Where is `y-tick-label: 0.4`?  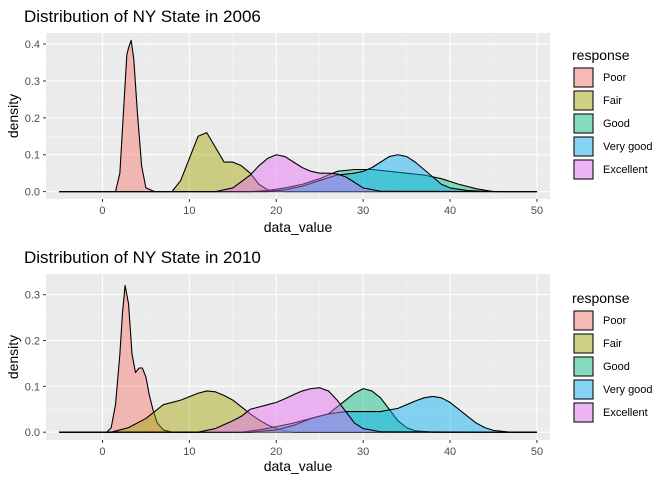 y-tick-label: 0.4 is located at coordinates (32, 45).